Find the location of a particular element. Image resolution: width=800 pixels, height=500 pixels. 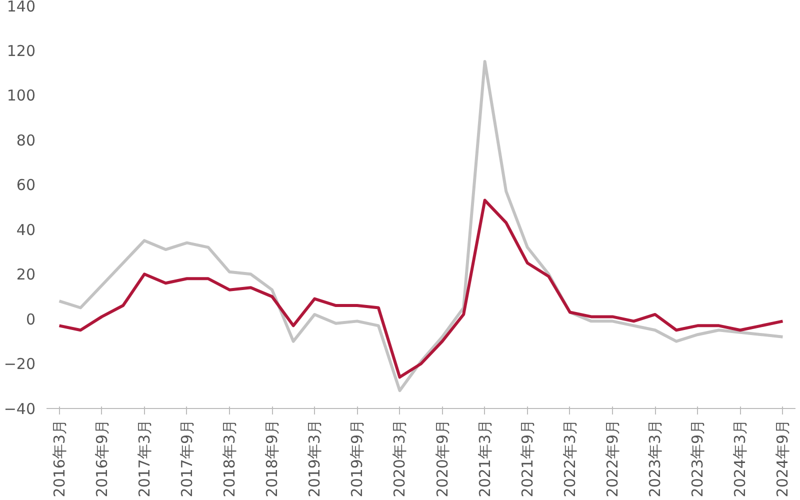

x-tick-label: 2018年9月 is located at coordinates (272, 459).